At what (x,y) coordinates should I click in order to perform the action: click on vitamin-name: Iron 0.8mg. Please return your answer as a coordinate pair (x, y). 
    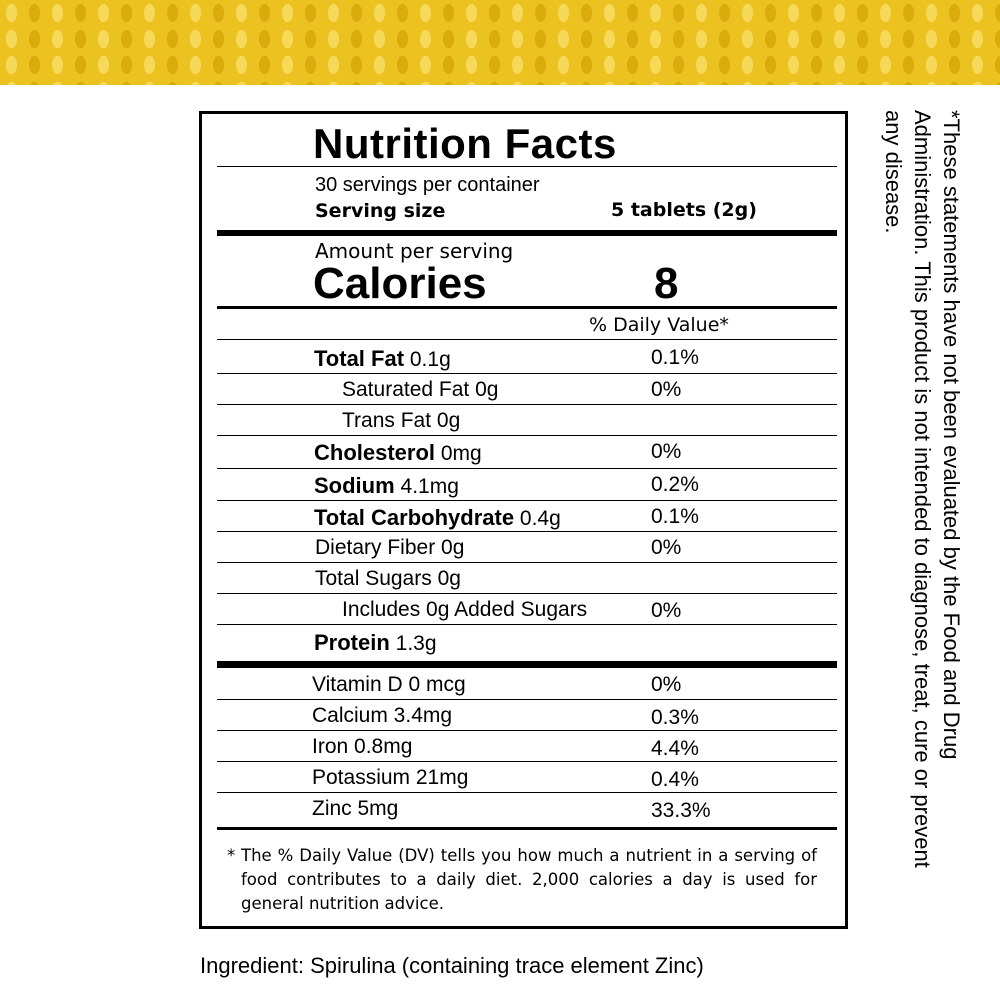
    Looking at the image, I should click on (362, 746).